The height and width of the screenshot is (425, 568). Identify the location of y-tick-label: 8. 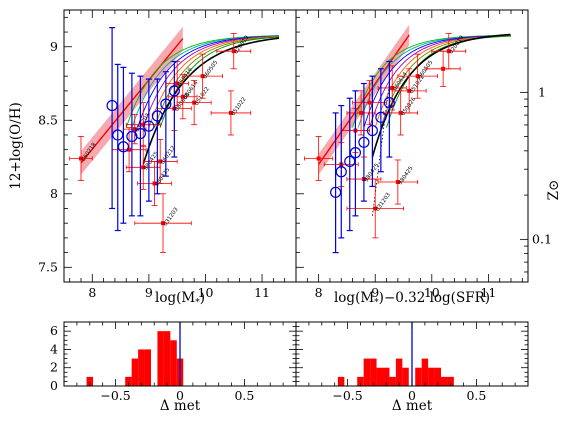
(54, 193).